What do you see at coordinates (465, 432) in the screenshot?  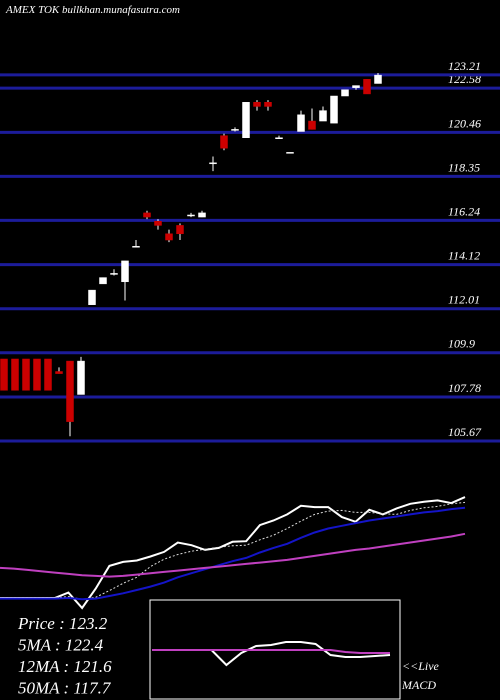 I see `y-tick-label: 105.67` at bounding box center [465, 432].